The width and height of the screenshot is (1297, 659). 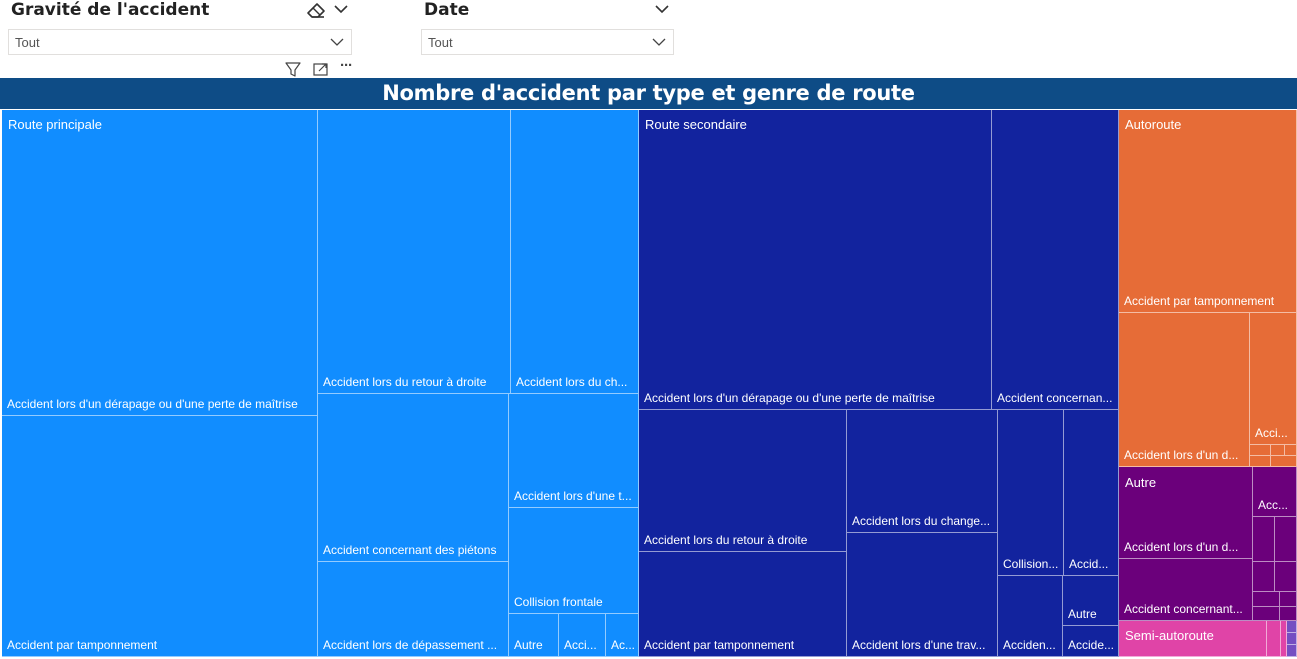 What do you see at coordinates (413, 478) in the screenshot?
I see `treemap-tile: Accident concernant des piétons` at bounding box center [413, 478].